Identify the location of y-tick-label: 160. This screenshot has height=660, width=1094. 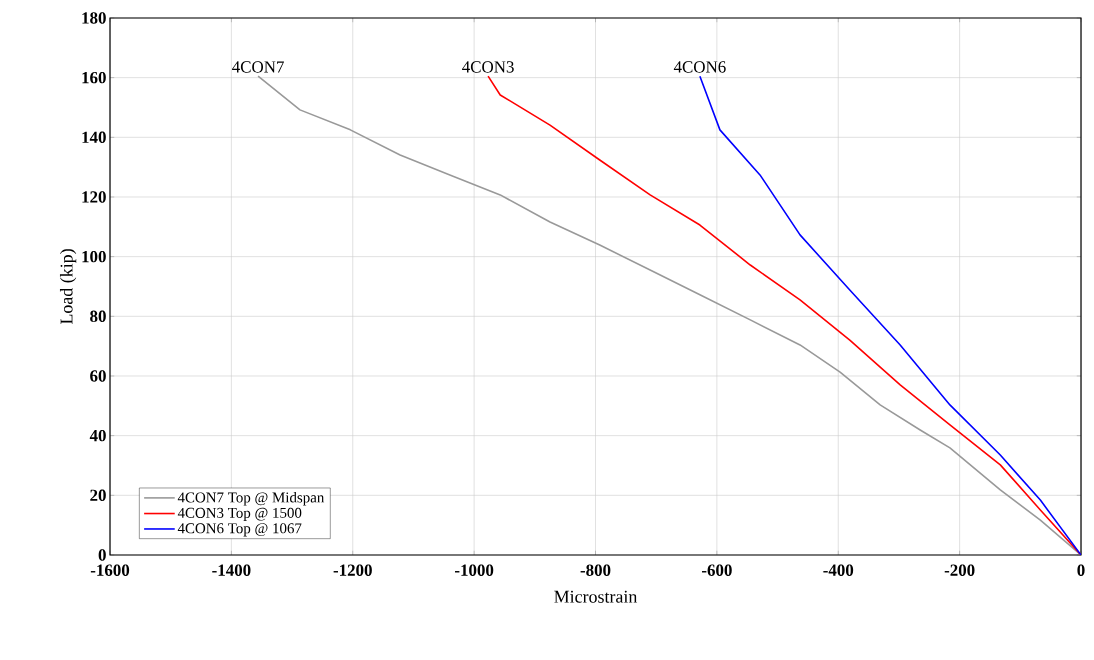
(94, 77).